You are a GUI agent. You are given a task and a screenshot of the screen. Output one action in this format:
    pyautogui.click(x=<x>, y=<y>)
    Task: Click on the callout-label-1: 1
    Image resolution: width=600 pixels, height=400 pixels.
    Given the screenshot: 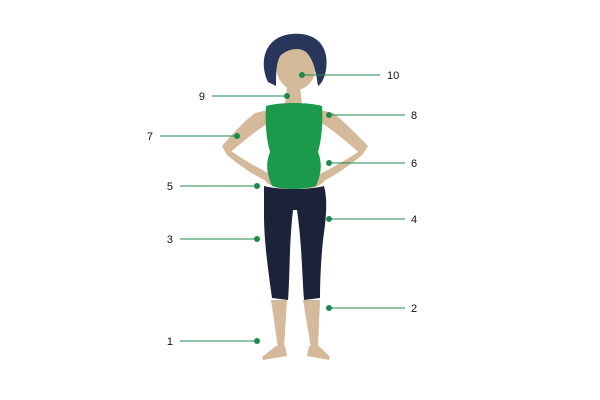 What is the action you would take?
    pyautogui.click(x=170, y=342)
    